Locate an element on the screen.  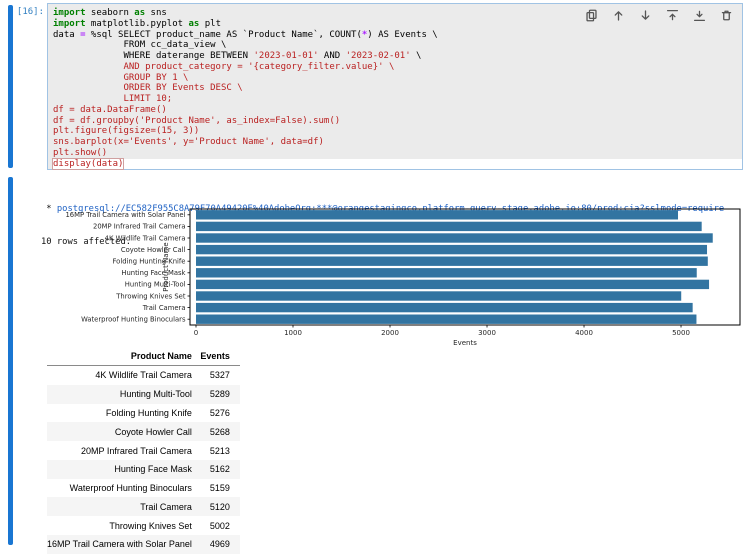
table-cell: 5213 is located at coordinates (219, 450).